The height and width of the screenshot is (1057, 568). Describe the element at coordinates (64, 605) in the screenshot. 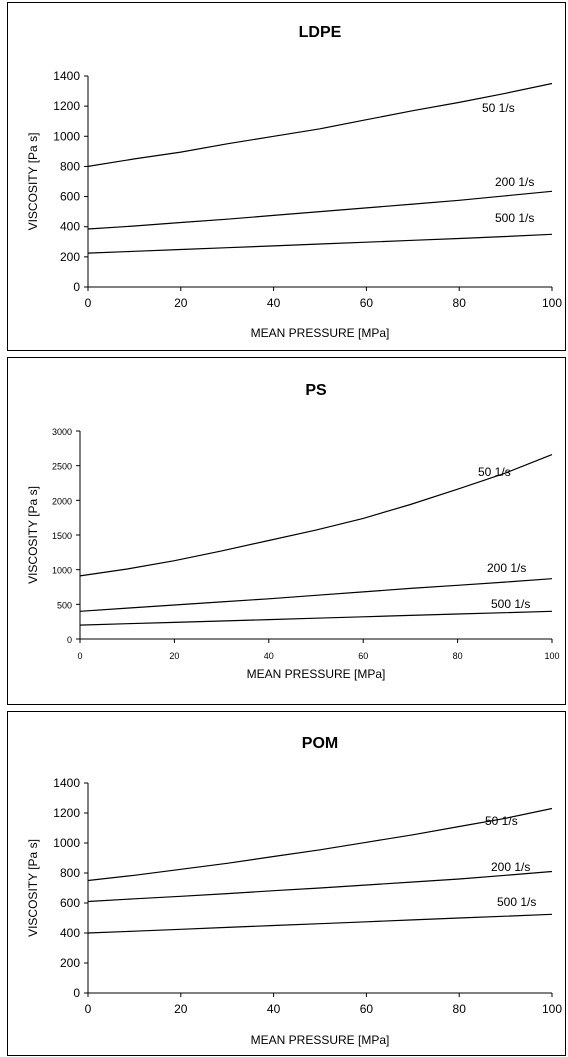

I see `y-tick-label: 500` at that location.